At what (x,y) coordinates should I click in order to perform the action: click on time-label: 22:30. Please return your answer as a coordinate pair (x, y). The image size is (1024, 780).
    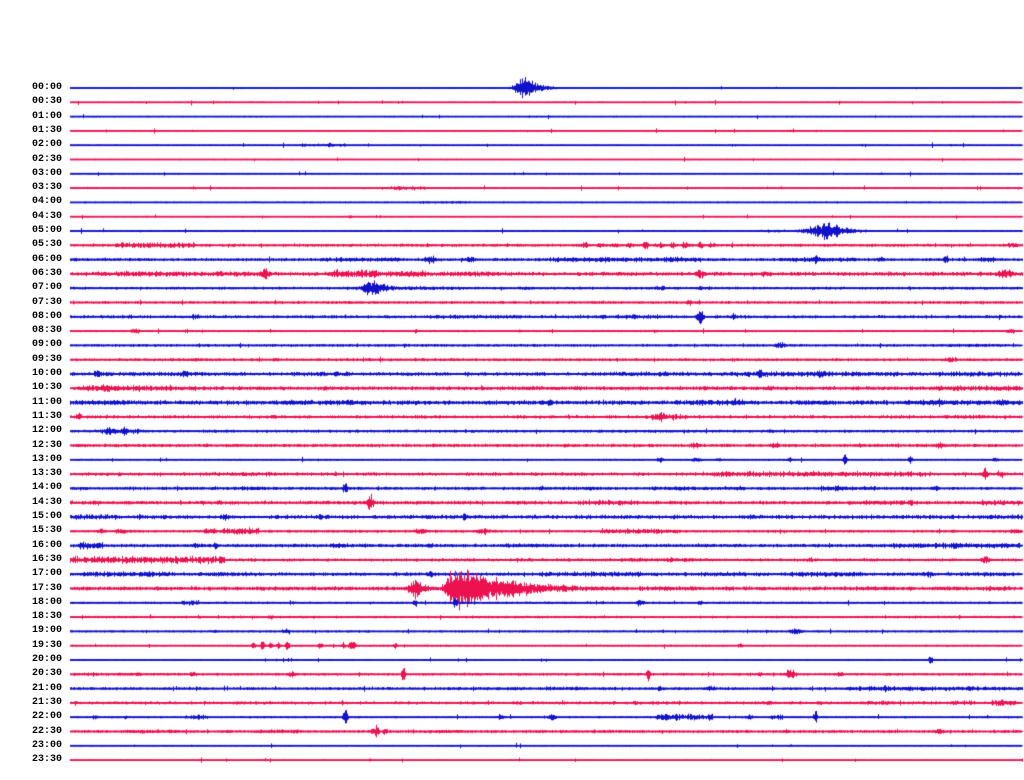
    Looking at the image, I should click on (46, 731).